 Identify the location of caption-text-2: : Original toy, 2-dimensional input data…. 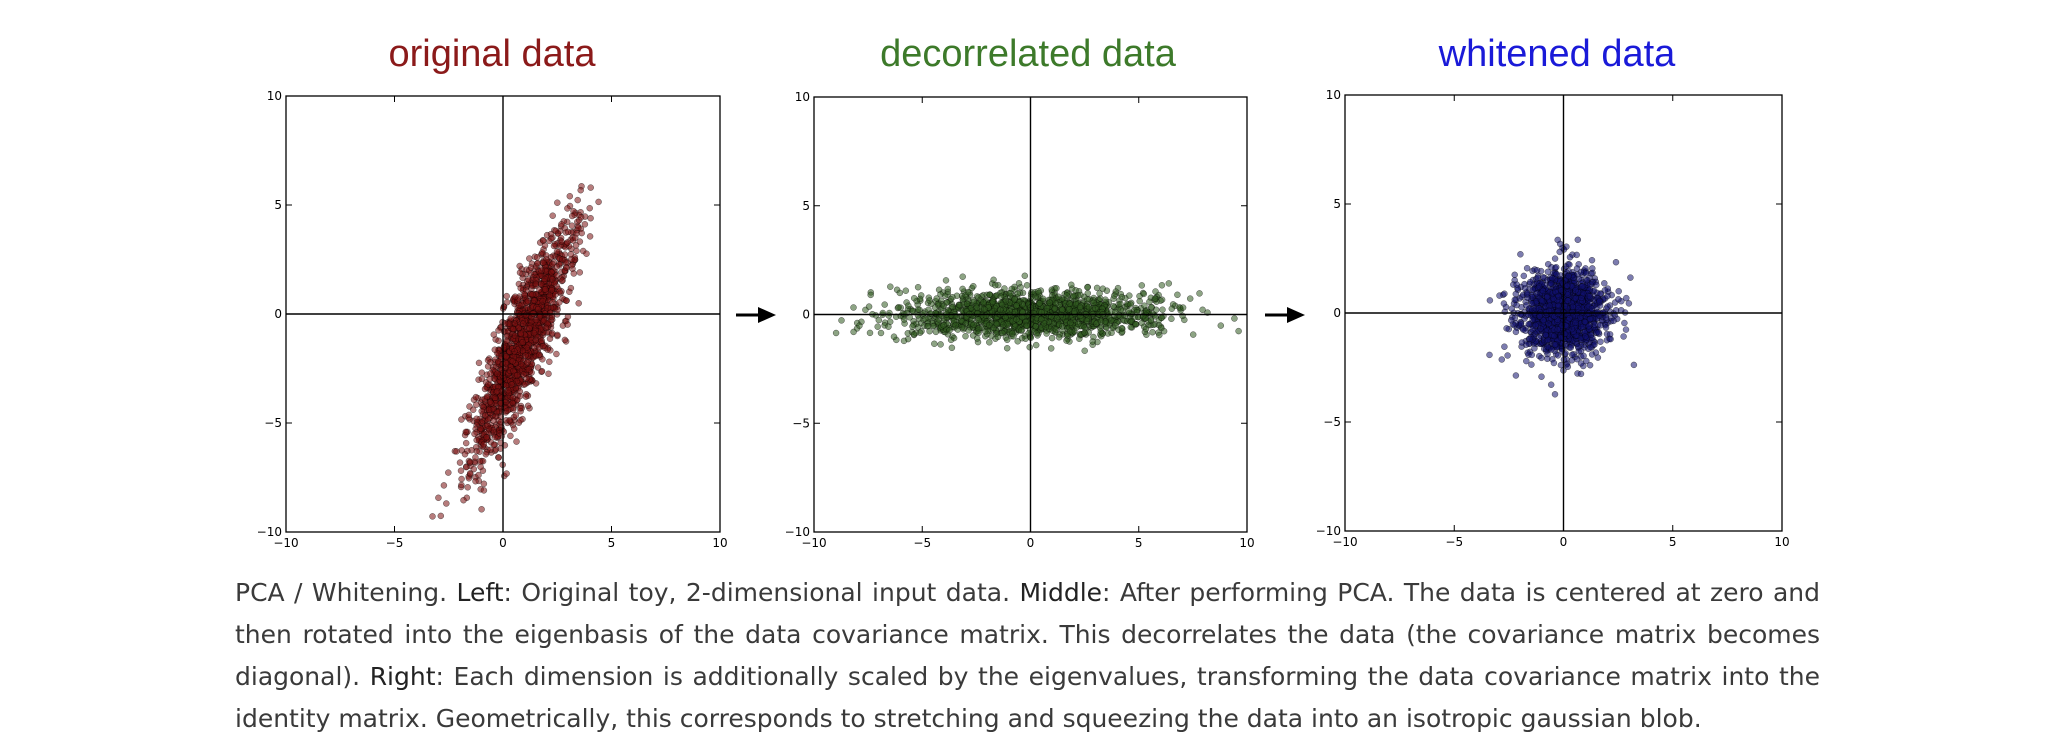
(761, 592).